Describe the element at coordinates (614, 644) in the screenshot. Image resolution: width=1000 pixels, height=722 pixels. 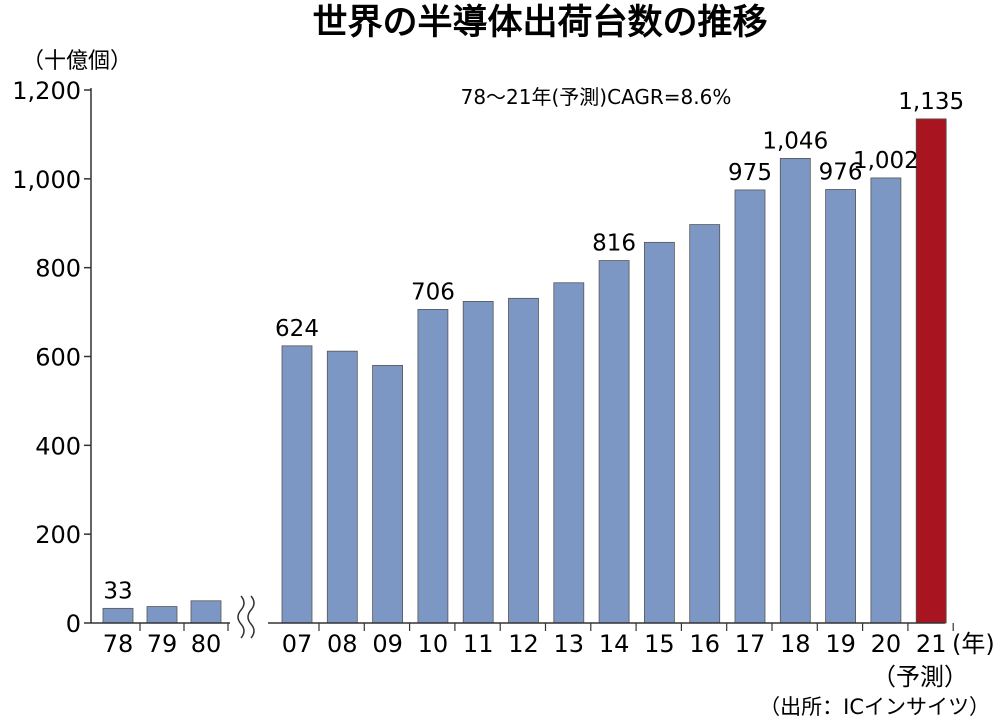
I see `x-tick-label: 14` at that location.